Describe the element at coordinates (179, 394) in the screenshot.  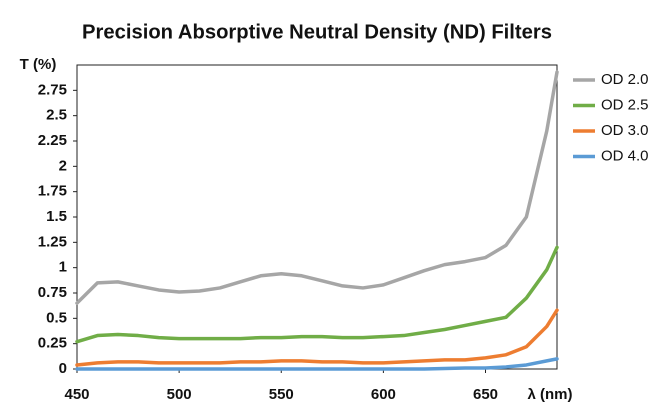
I see `x-tick-label: 500` at that location.